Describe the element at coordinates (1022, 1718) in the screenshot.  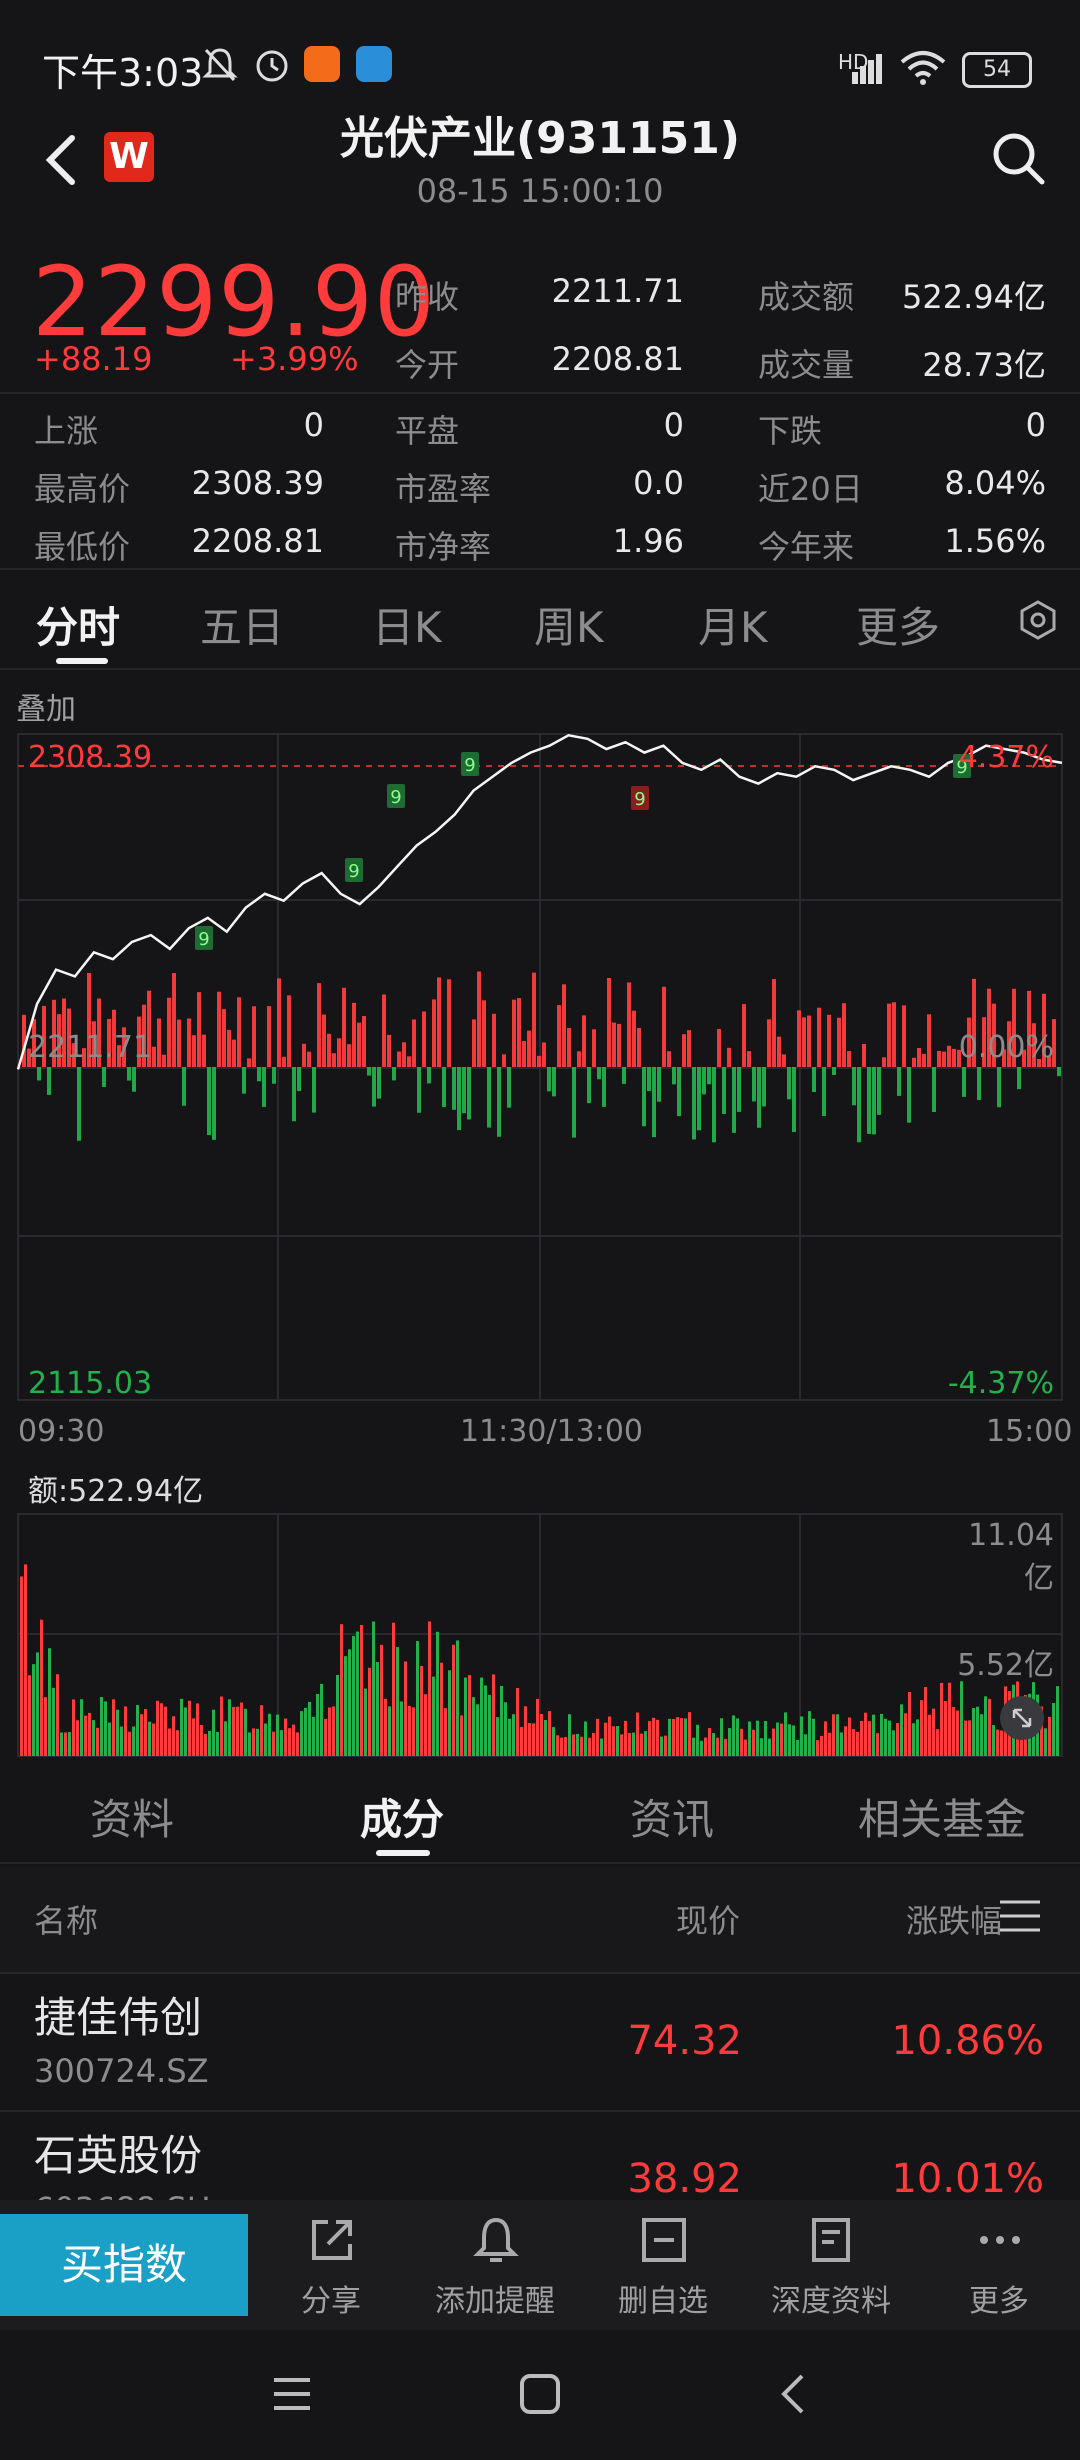
I see `expand-chart-button` at that location.